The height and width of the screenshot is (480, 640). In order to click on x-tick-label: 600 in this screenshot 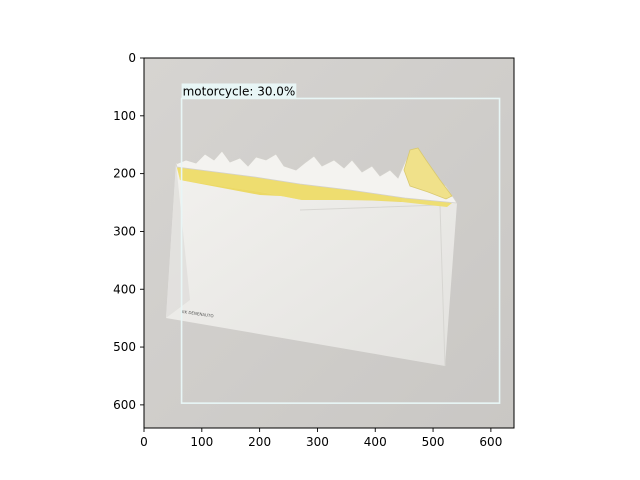, I will do `click(490, 442)`.